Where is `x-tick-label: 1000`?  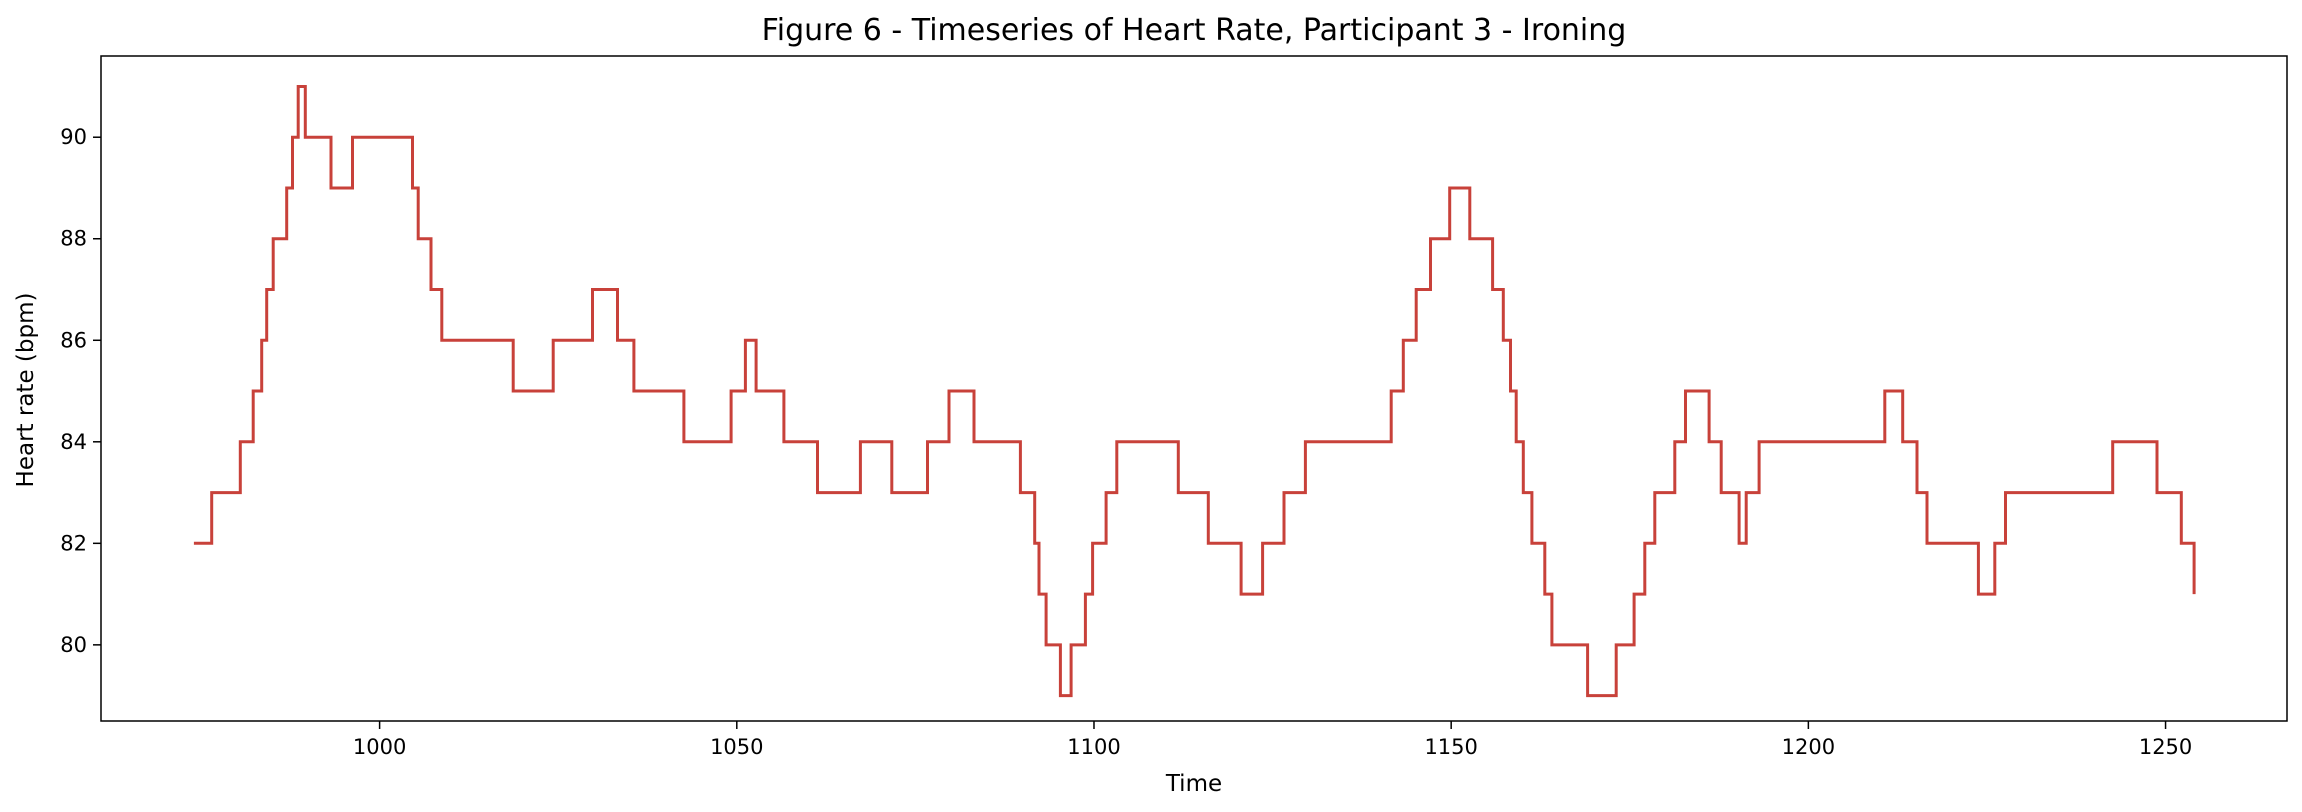 x-tick-label: 1000 is located at coordinates (379, 747).